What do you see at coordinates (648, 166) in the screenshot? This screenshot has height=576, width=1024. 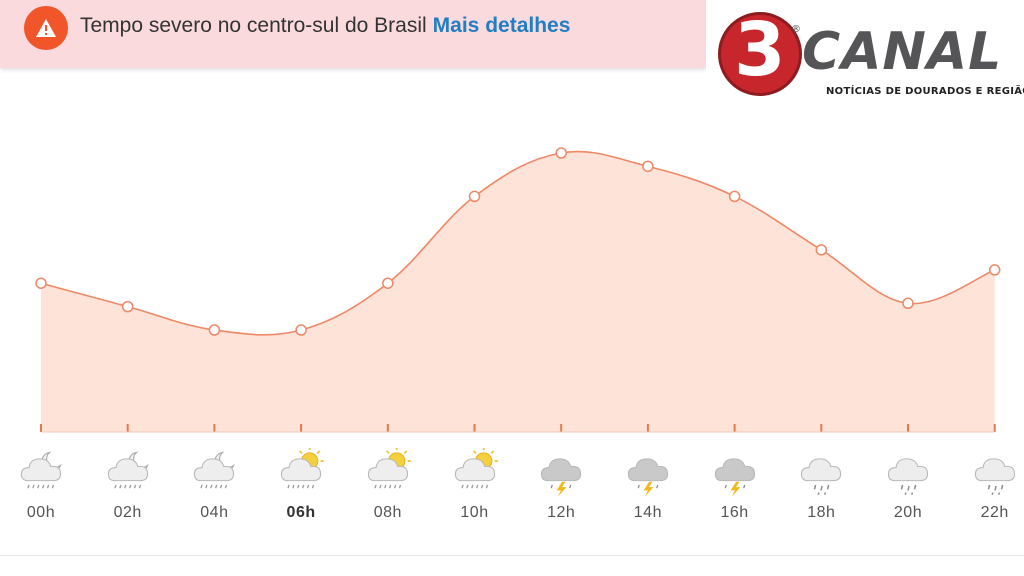 I see `data-point-14h` at bounding box center [648, 166].